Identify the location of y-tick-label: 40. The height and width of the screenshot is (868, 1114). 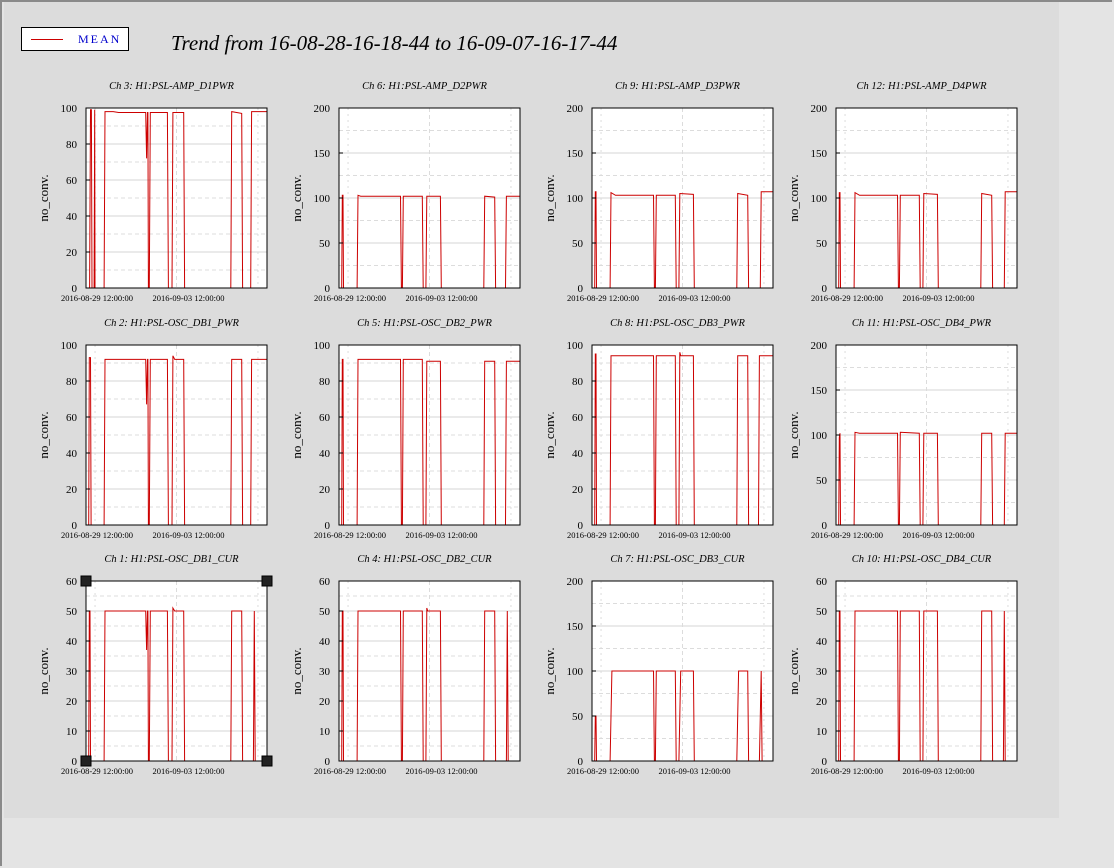
(325, 642).